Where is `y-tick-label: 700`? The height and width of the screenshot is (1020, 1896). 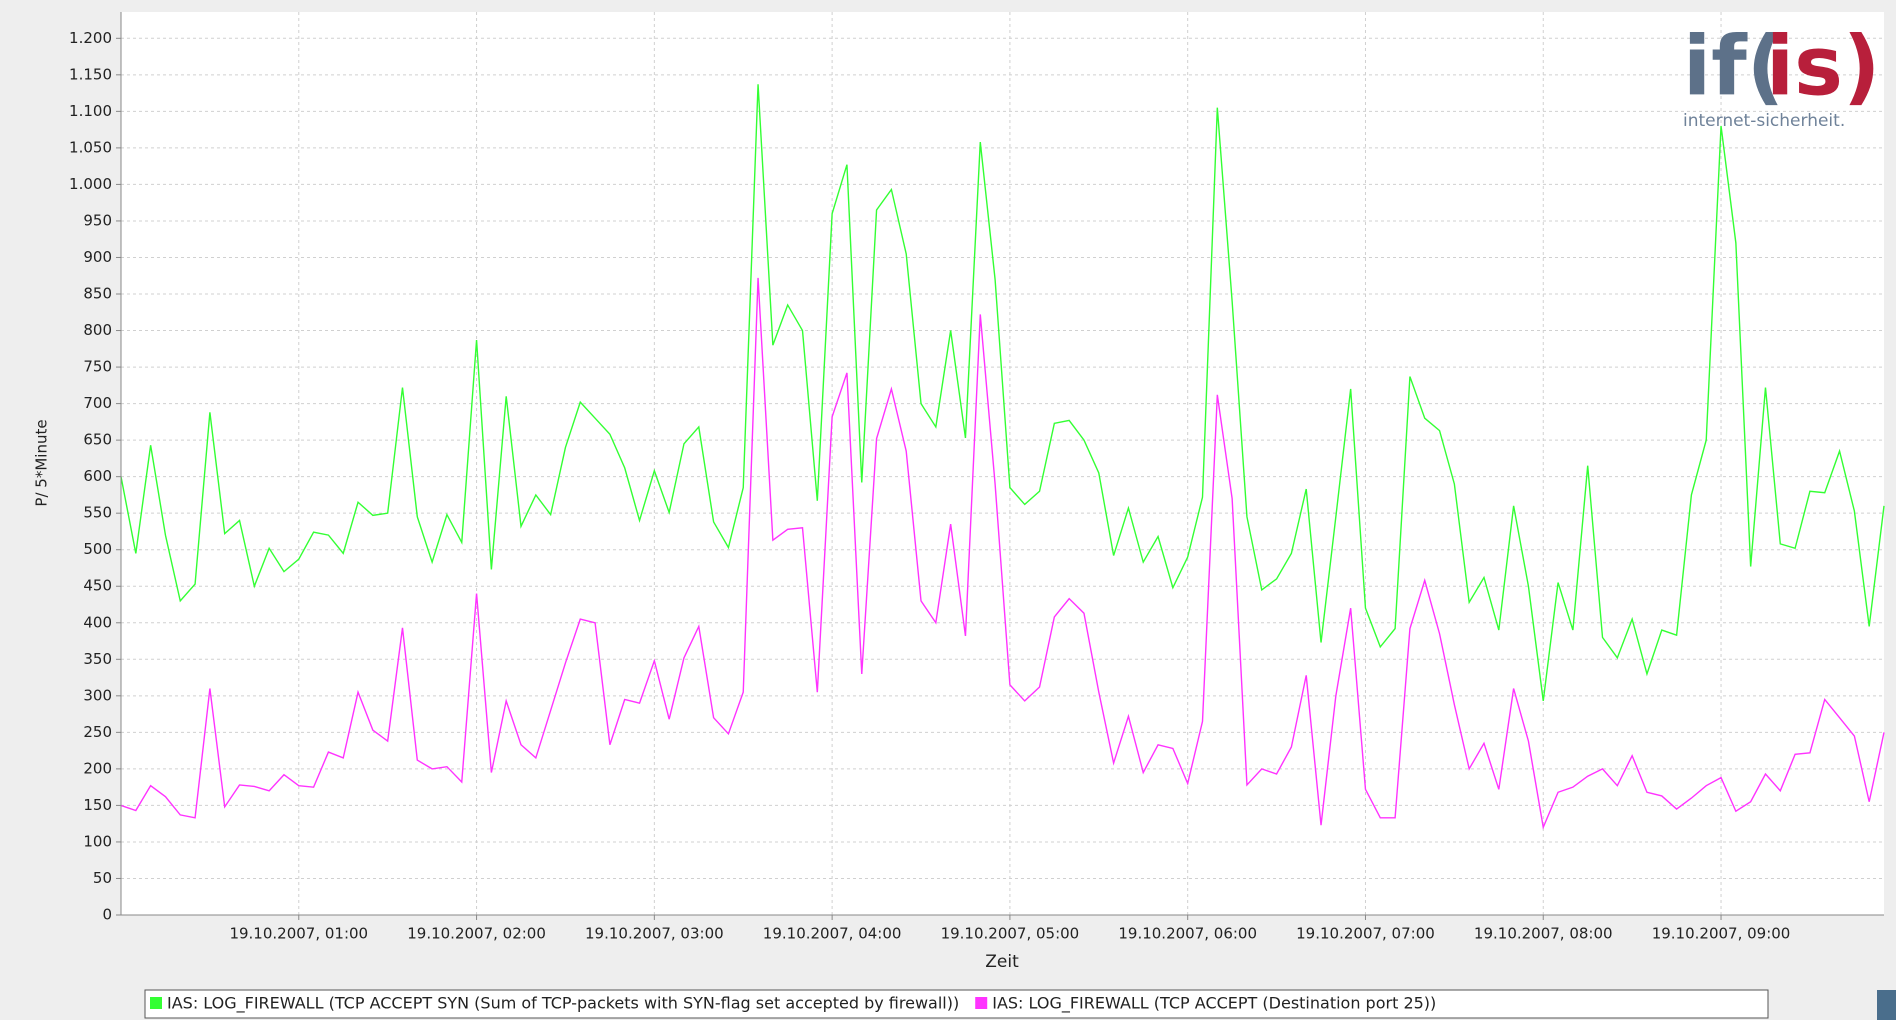
y-tick-label: 700 is located at coordinates (97, 403).